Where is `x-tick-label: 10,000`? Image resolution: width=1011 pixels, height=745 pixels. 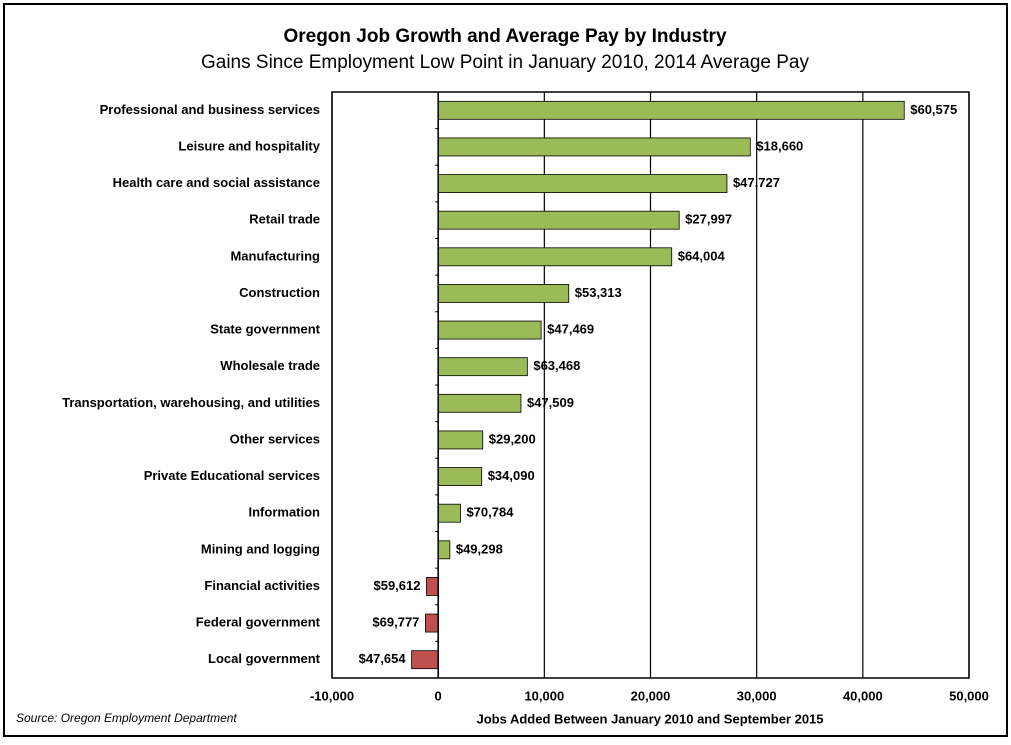 x-tick-label: 10,000 is located at coordinates (544, 695).